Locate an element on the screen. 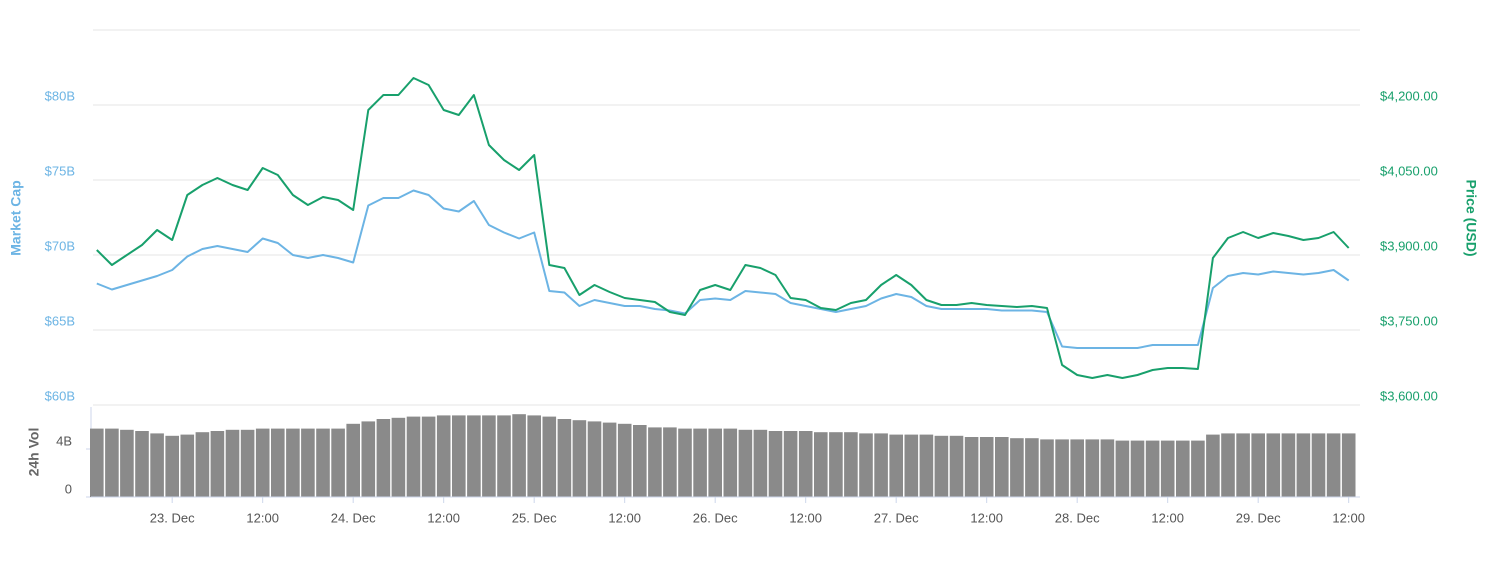  y-tick-label: $80B is located at coordinates (60, 95).